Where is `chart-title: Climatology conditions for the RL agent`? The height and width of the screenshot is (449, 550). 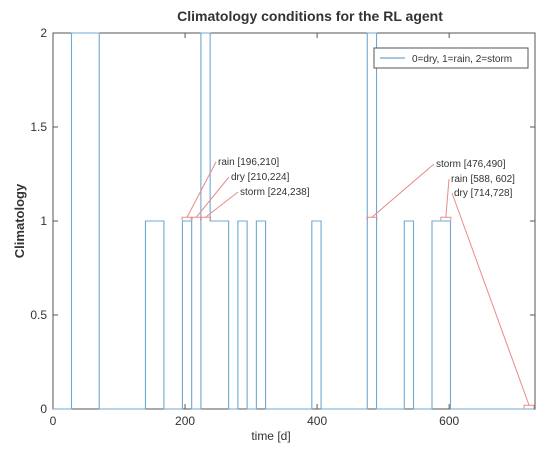 chart-title: Climatology conditions for the RL agent is located at coordinates (310, 16).